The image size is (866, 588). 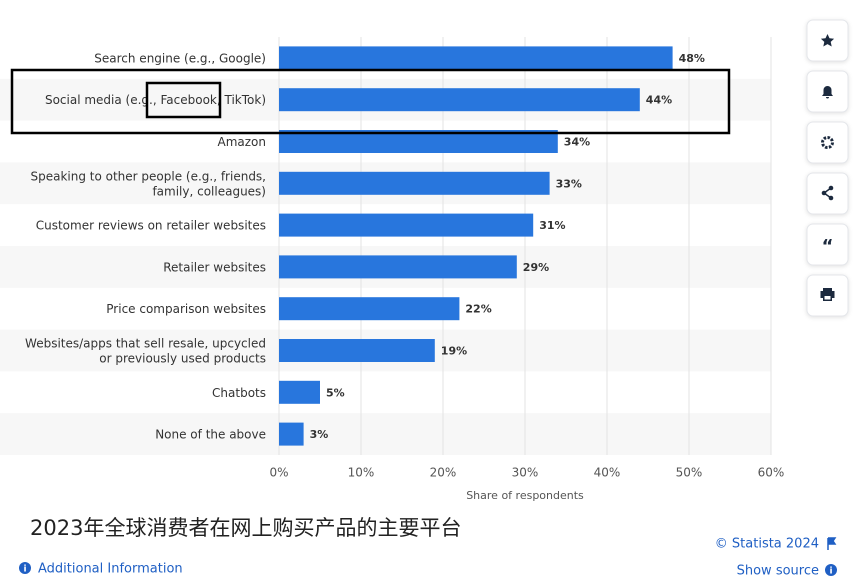 I want to click on x-tick-label: 0%, so click(x=278, y=473).